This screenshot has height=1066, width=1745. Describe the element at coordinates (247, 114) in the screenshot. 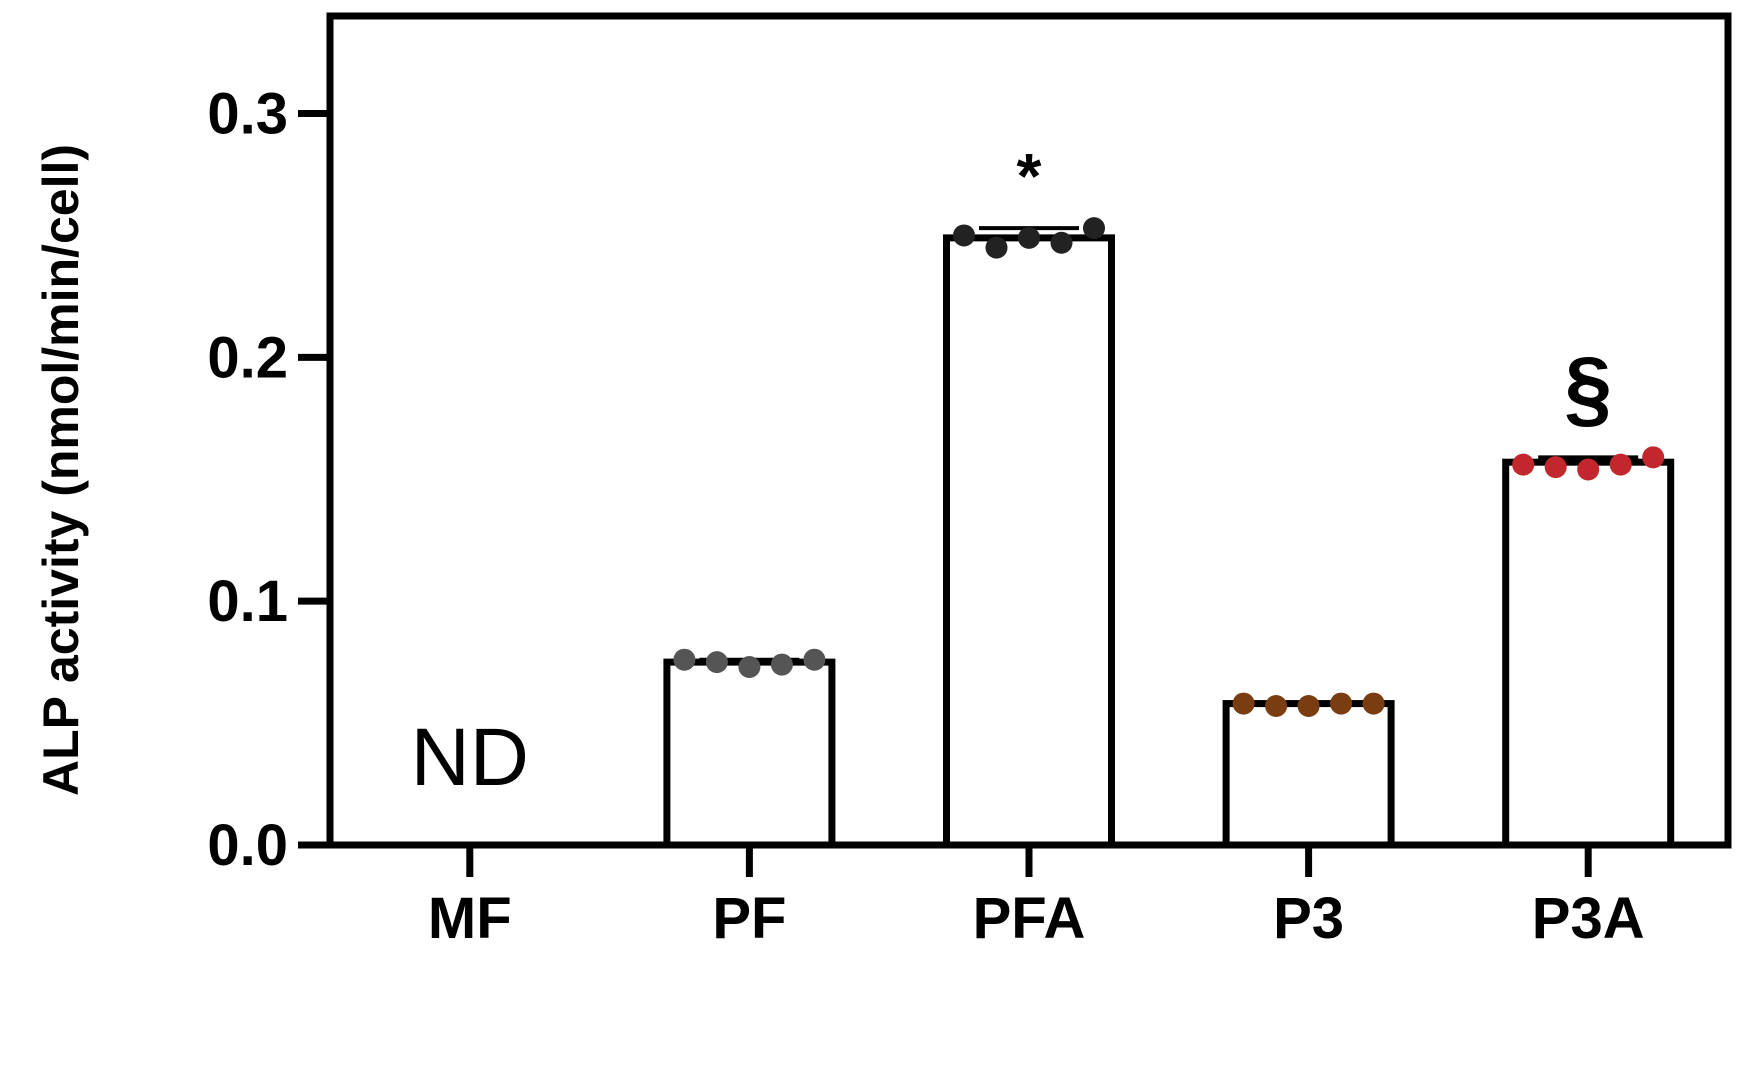

I see `y-tick-label: 0.3` at that location.